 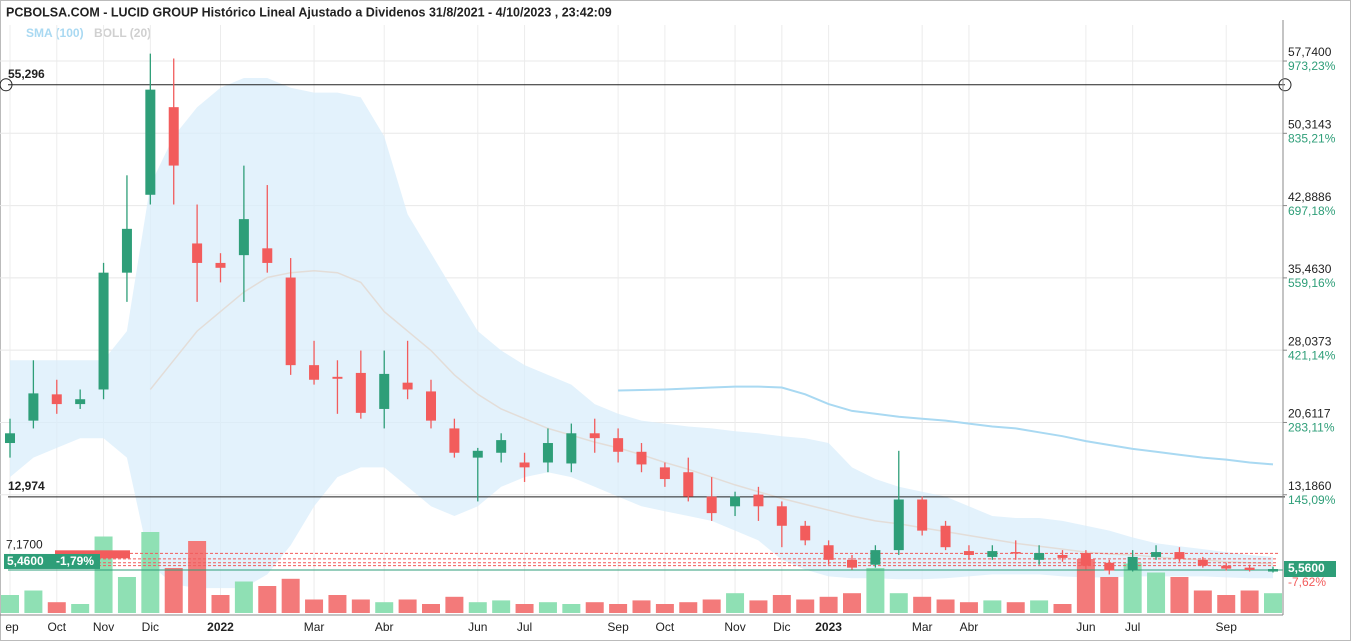 I want to click on y2-tick-label: 835,21%, so click(x=1312, y=138).